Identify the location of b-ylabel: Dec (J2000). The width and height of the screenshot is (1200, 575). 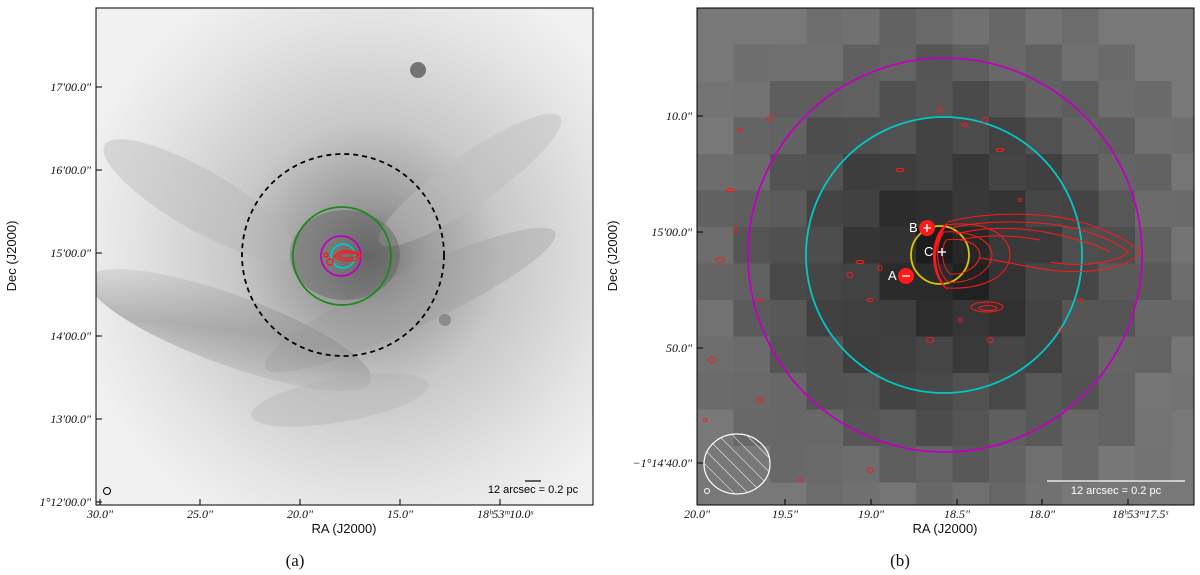
(612, 256).